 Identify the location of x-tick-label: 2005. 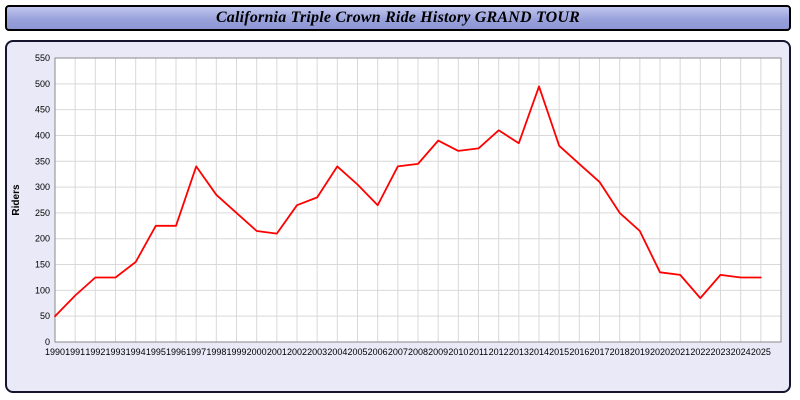
(357, 352).